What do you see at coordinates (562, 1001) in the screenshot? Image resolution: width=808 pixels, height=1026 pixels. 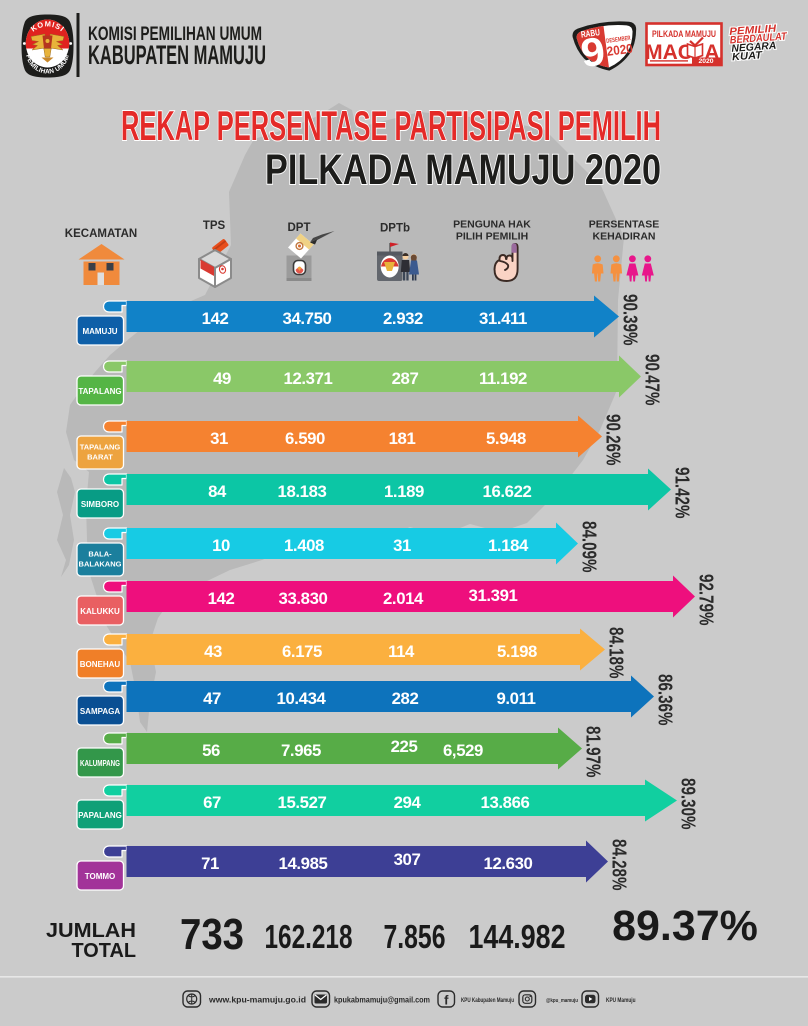 I see `svg-text: @kpu_mamuju` at bounding box center [562, 1001].